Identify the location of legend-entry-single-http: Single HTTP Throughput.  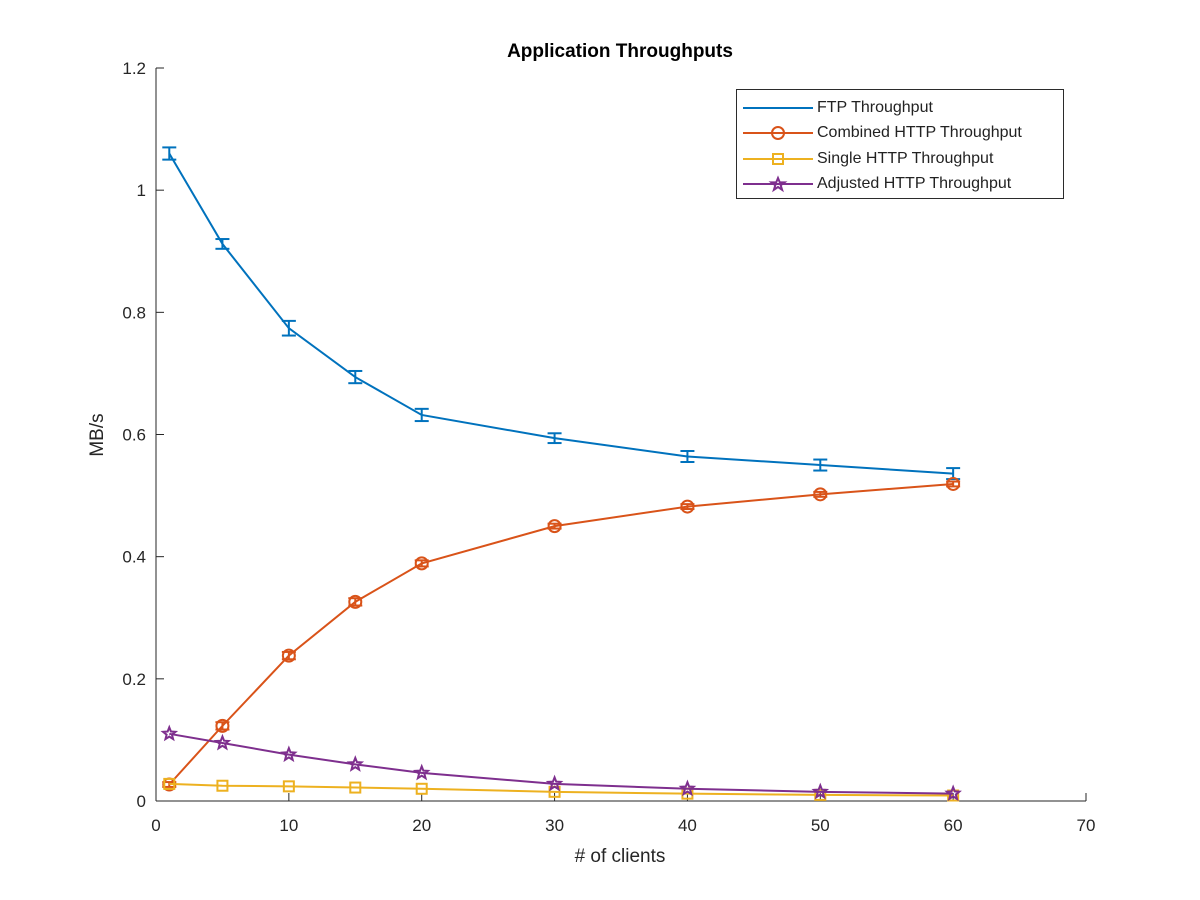
(901, 159).